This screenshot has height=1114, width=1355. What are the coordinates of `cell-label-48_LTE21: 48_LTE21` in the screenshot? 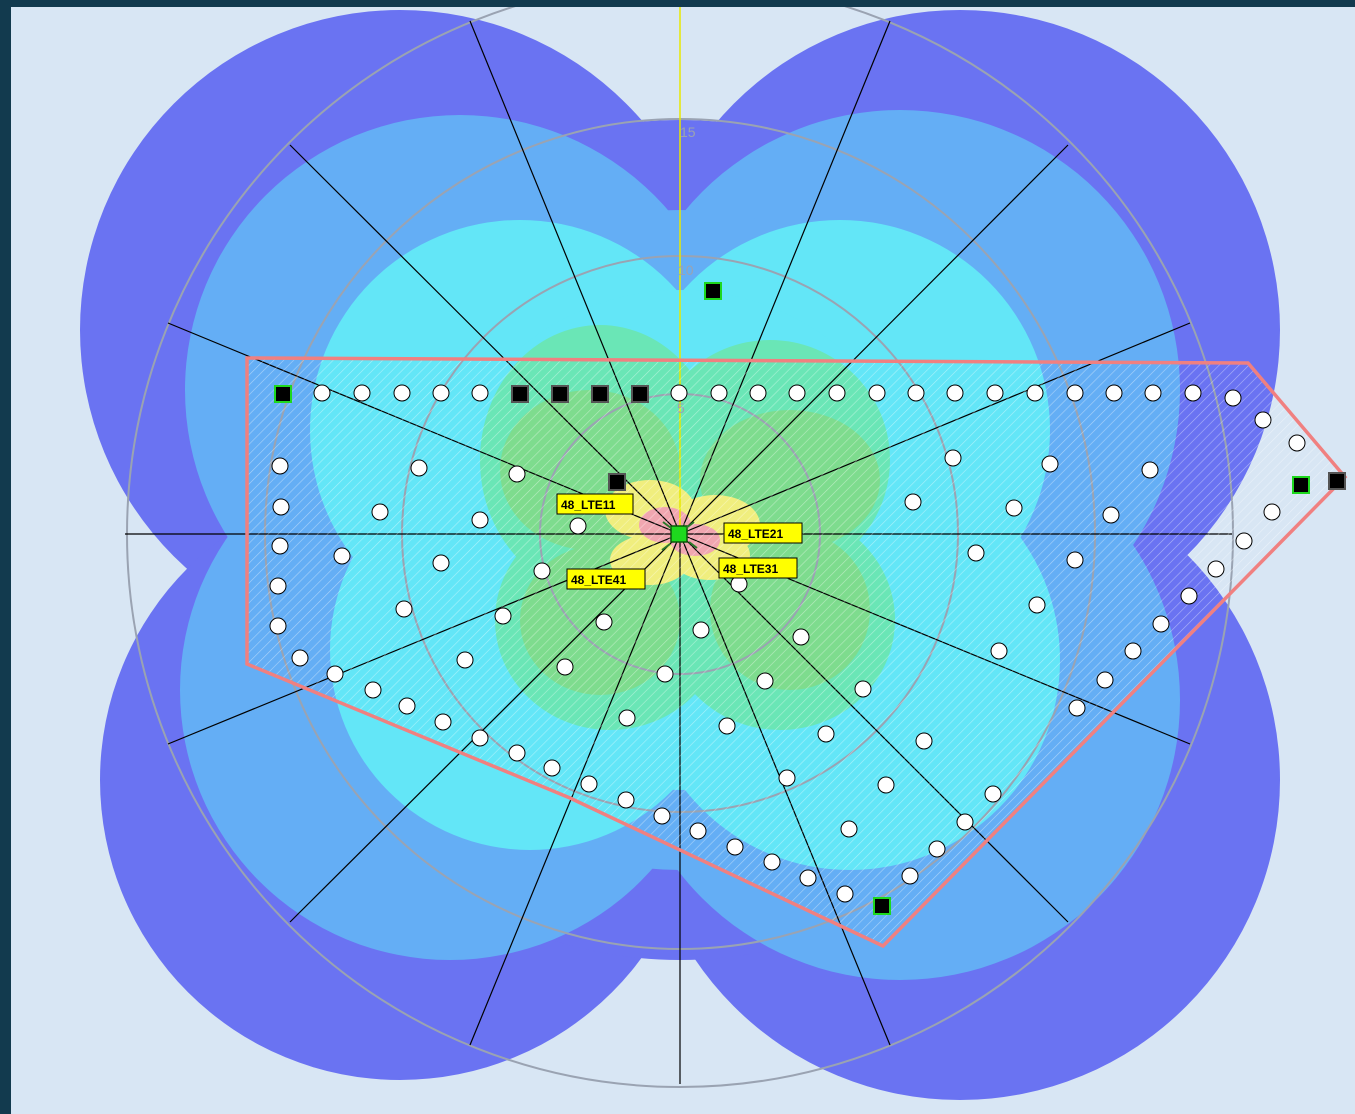 It's located at (763, 533).